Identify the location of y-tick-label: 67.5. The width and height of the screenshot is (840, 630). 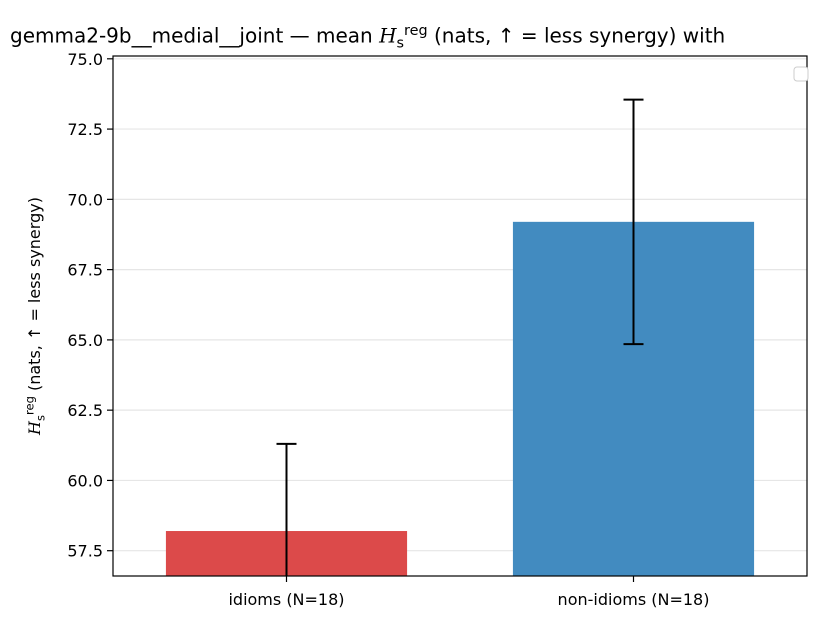
(85, 270).